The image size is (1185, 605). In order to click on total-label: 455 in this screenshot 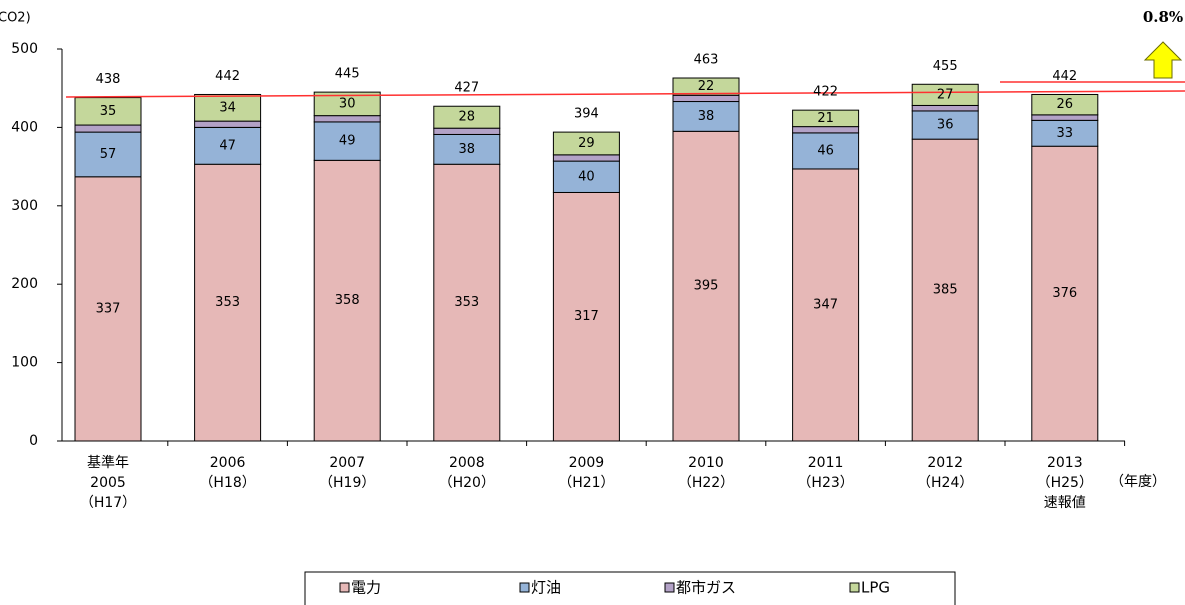, I will do `click(945, 66)`.